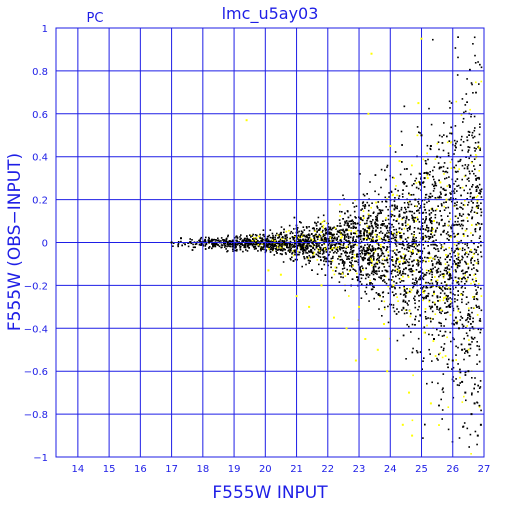  What do you see at coordinates (270, 14) in the screenshot?
I see `chart-title: lmc_u5ay03` at bounding box center [270, 14].